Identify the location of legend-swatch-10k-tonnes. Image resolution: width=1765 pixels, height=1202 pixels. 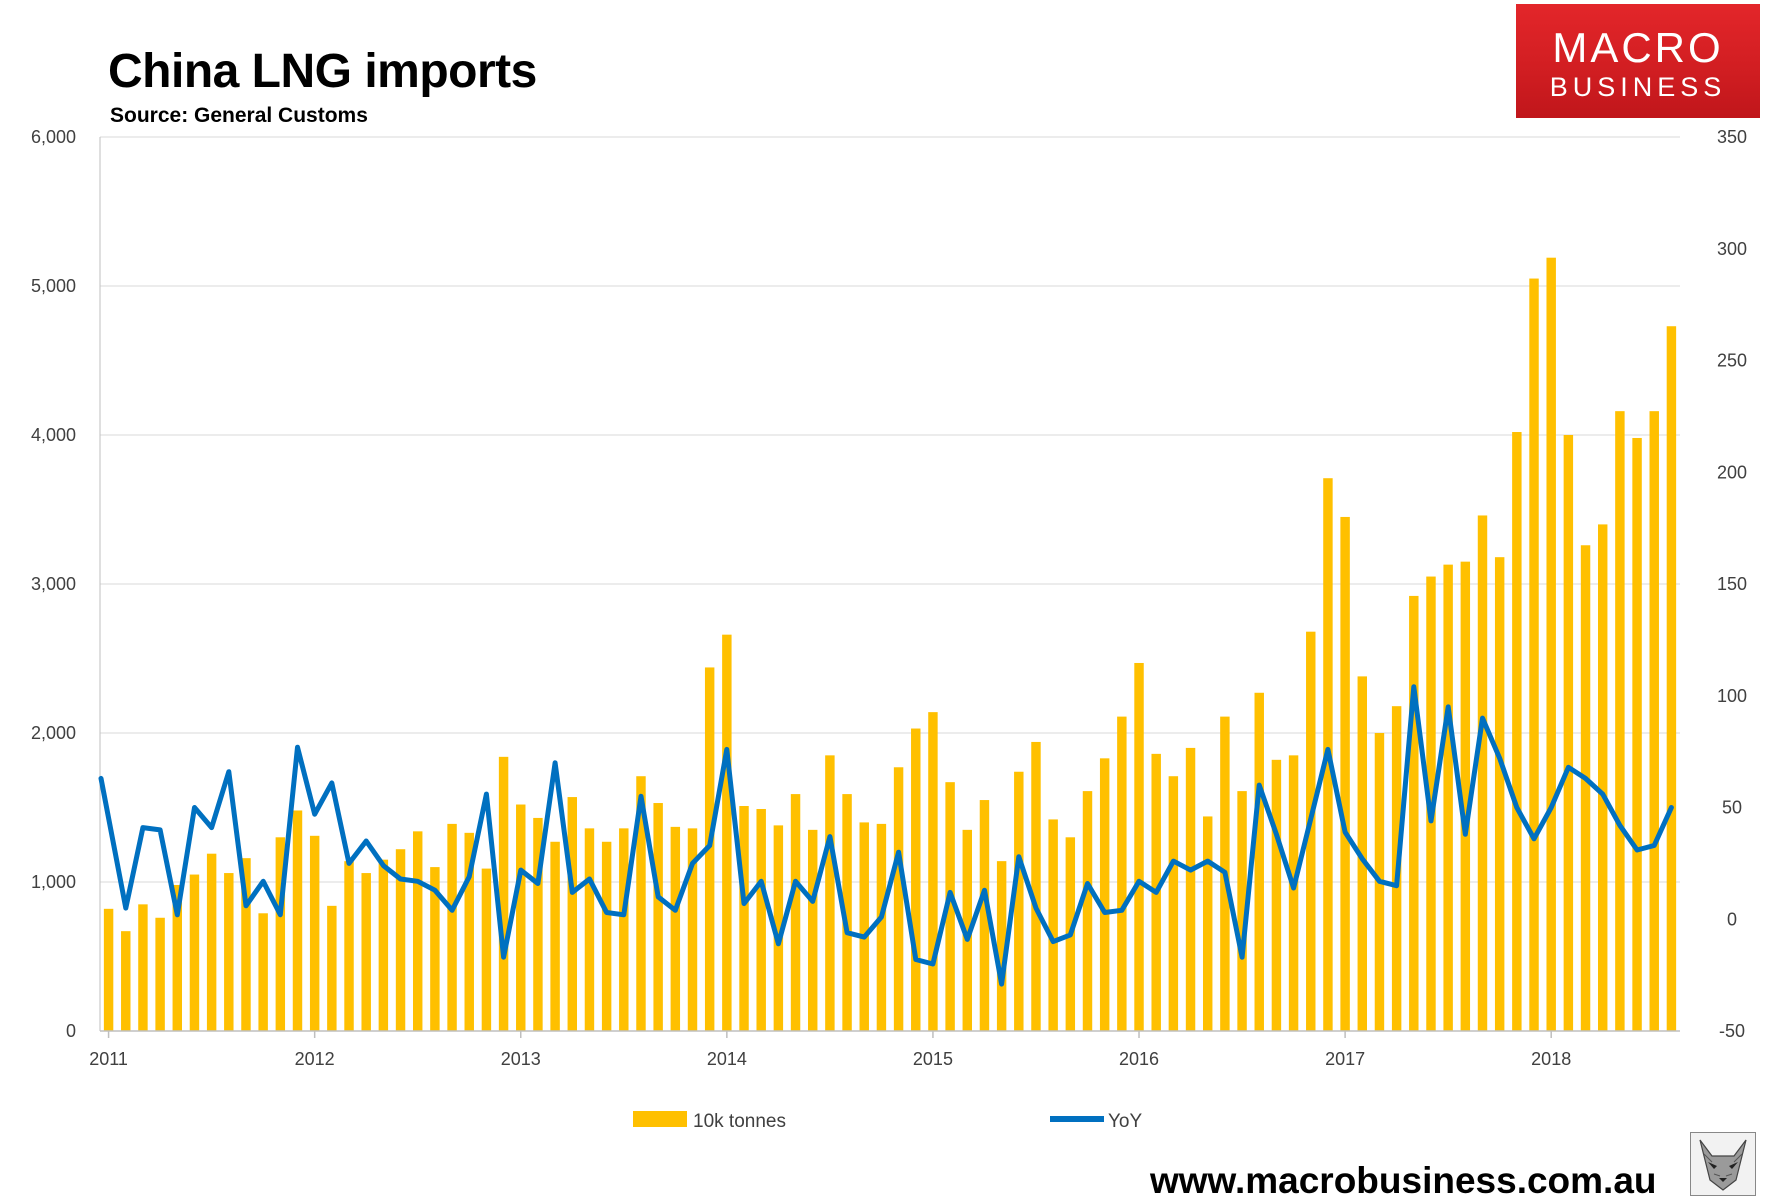
(660, 1119).